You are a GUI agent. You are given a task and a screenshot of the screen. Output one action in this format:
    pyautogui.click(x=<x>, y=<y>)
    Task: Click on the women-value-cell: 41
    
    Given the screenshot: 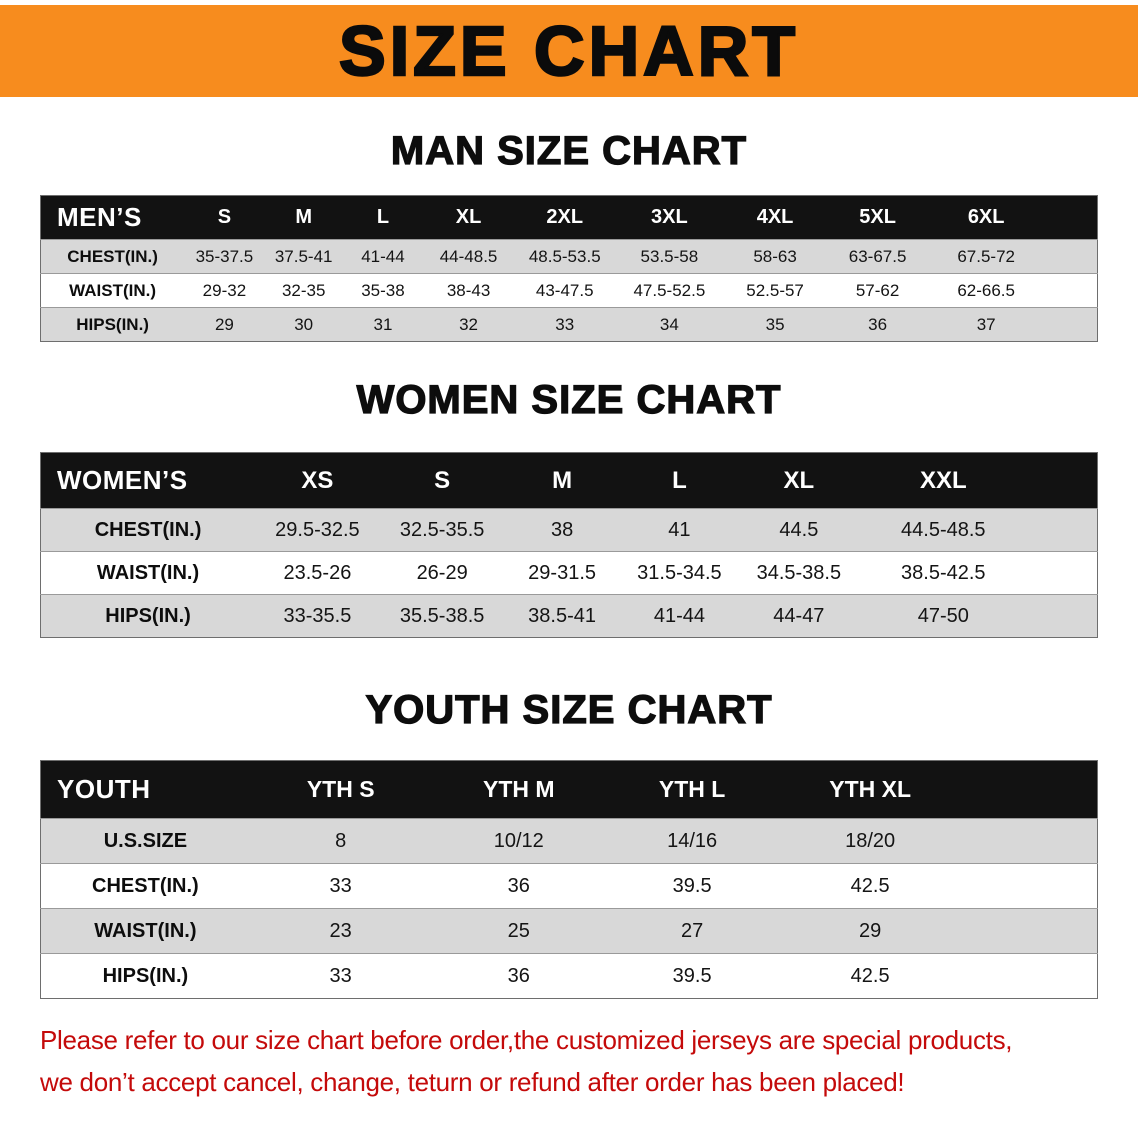 What is the action you would take?
    pyautogui.click(x=679, y=530)
    